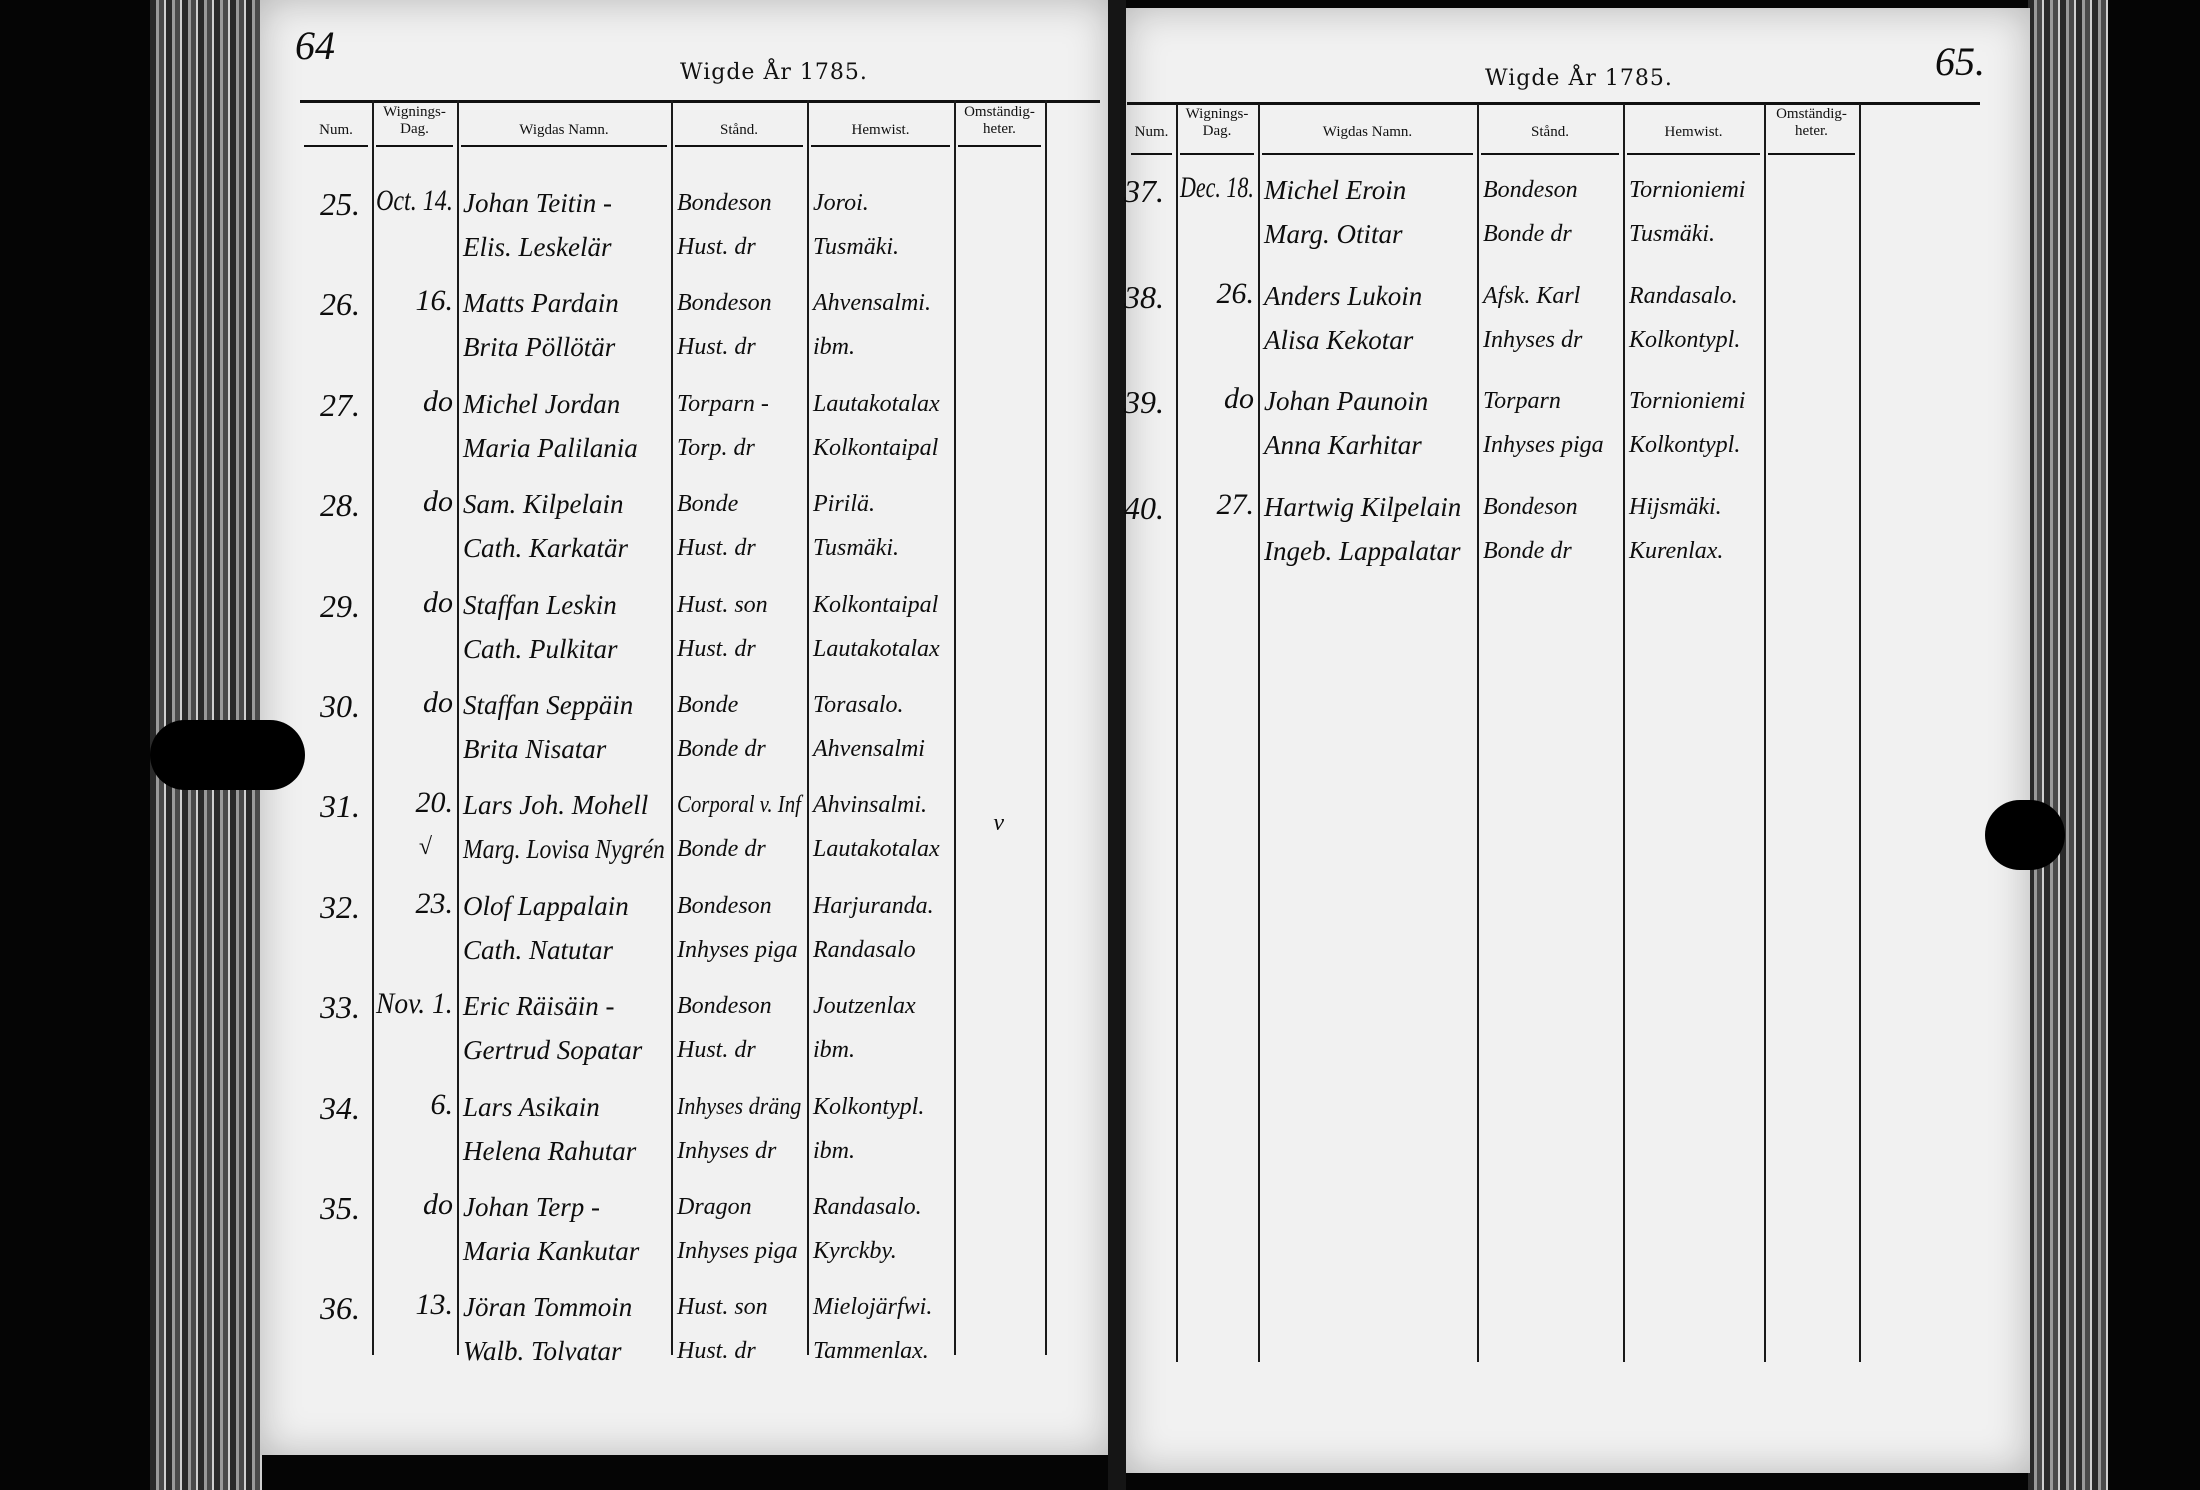 The image size is (2200, 1490). What do you see at coordinates (434, 903) in the screenshot?
I see `left_page-entry-date-text: 23.` at bounding box center [434, 903].